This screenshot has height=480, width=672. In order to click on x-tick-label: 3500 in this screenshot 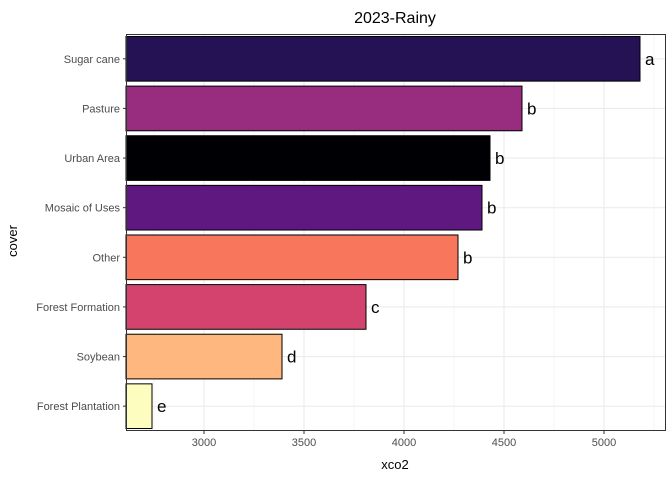, I will do `click(304, 443)`.